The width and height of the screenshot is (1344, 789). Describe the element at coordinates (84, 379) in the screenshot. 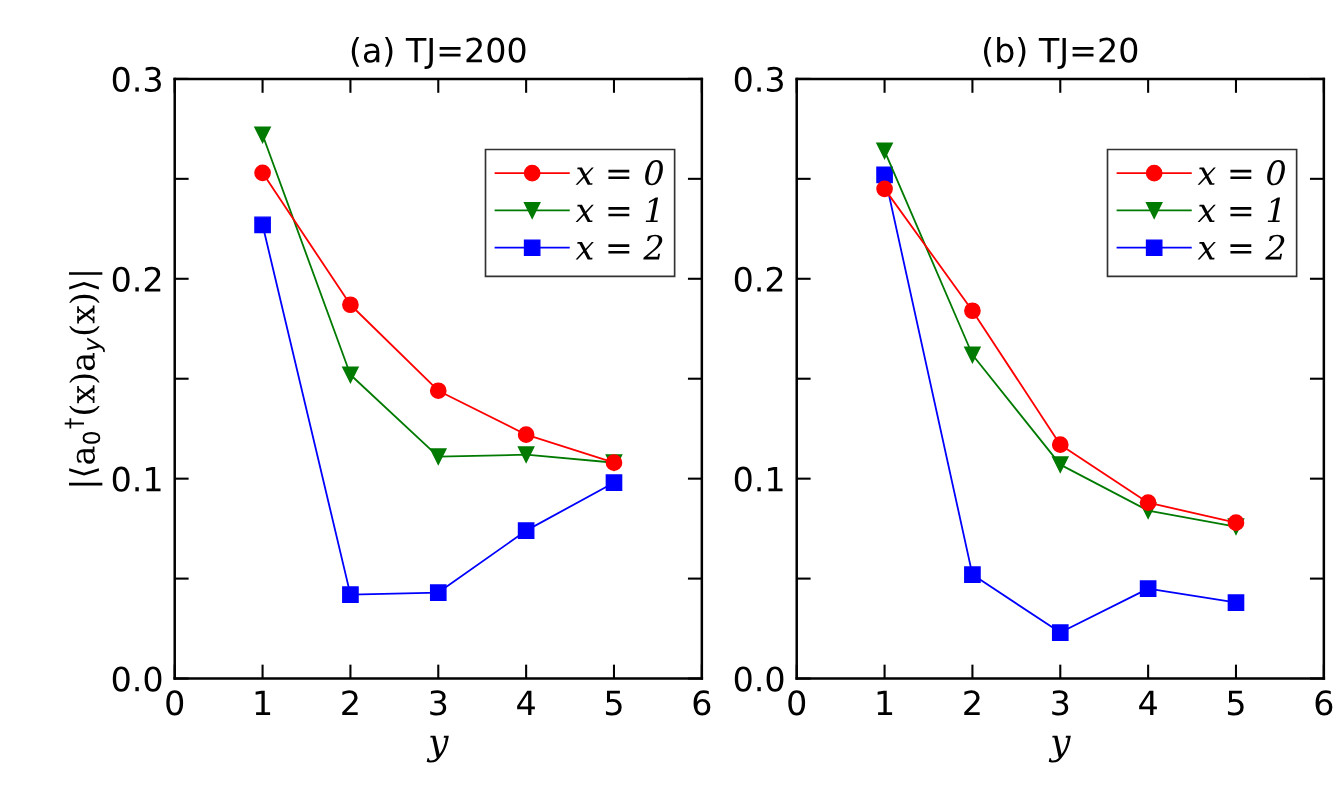

I see `y-axis-title: |⟨a$_{0}$$^{†}$(x)a$_{y}$(x)⟩|` at that location.